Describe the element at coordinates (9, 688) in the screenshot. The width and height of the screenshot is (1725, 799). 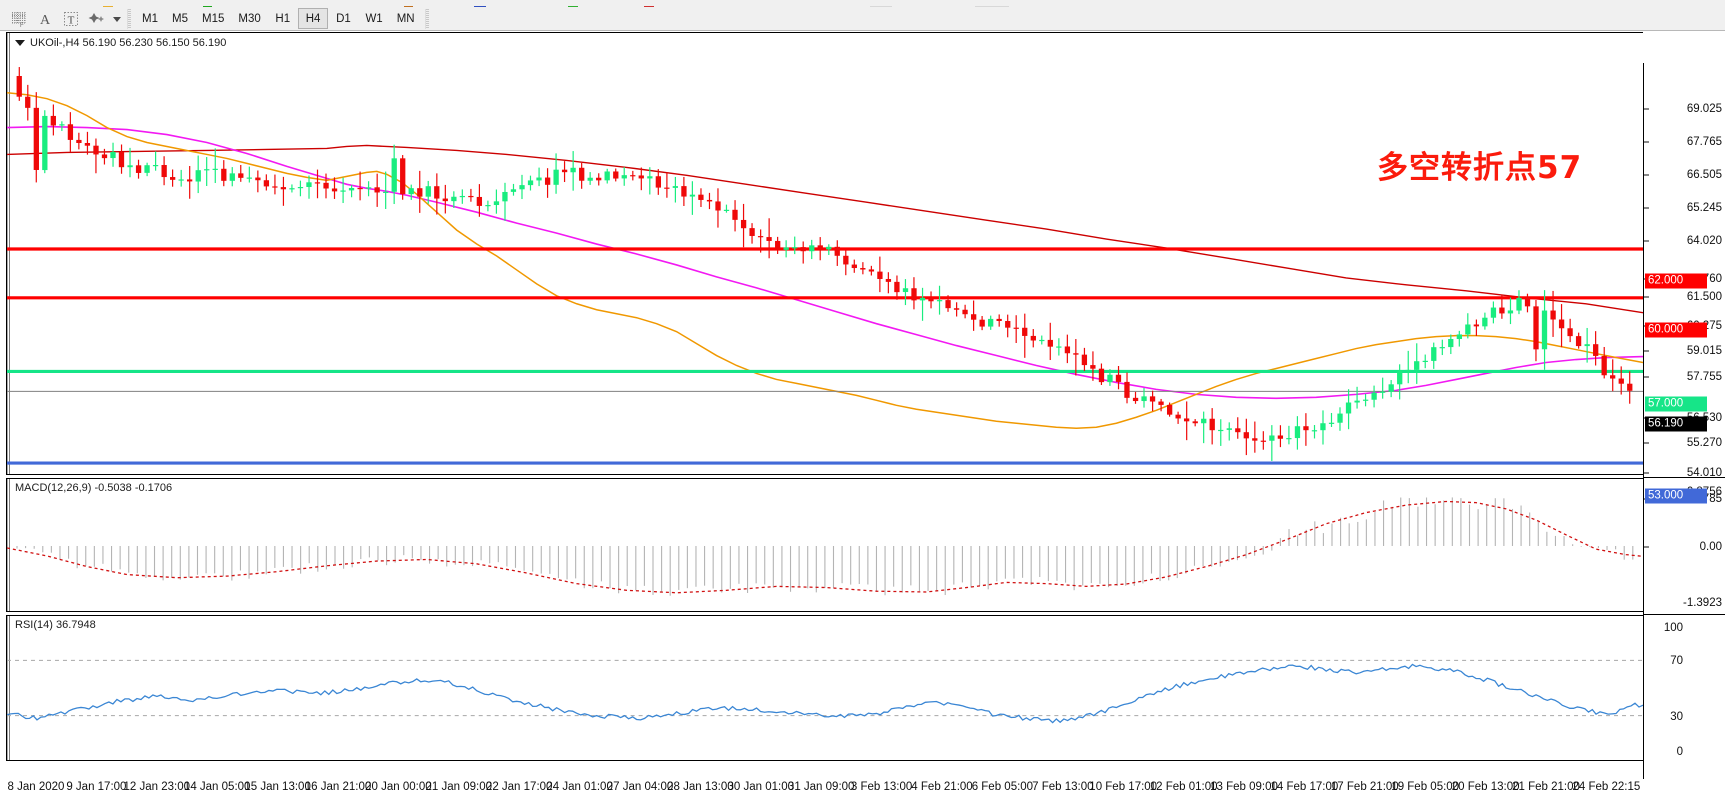
I see `rsi-pane-scroll-grip` at that location.